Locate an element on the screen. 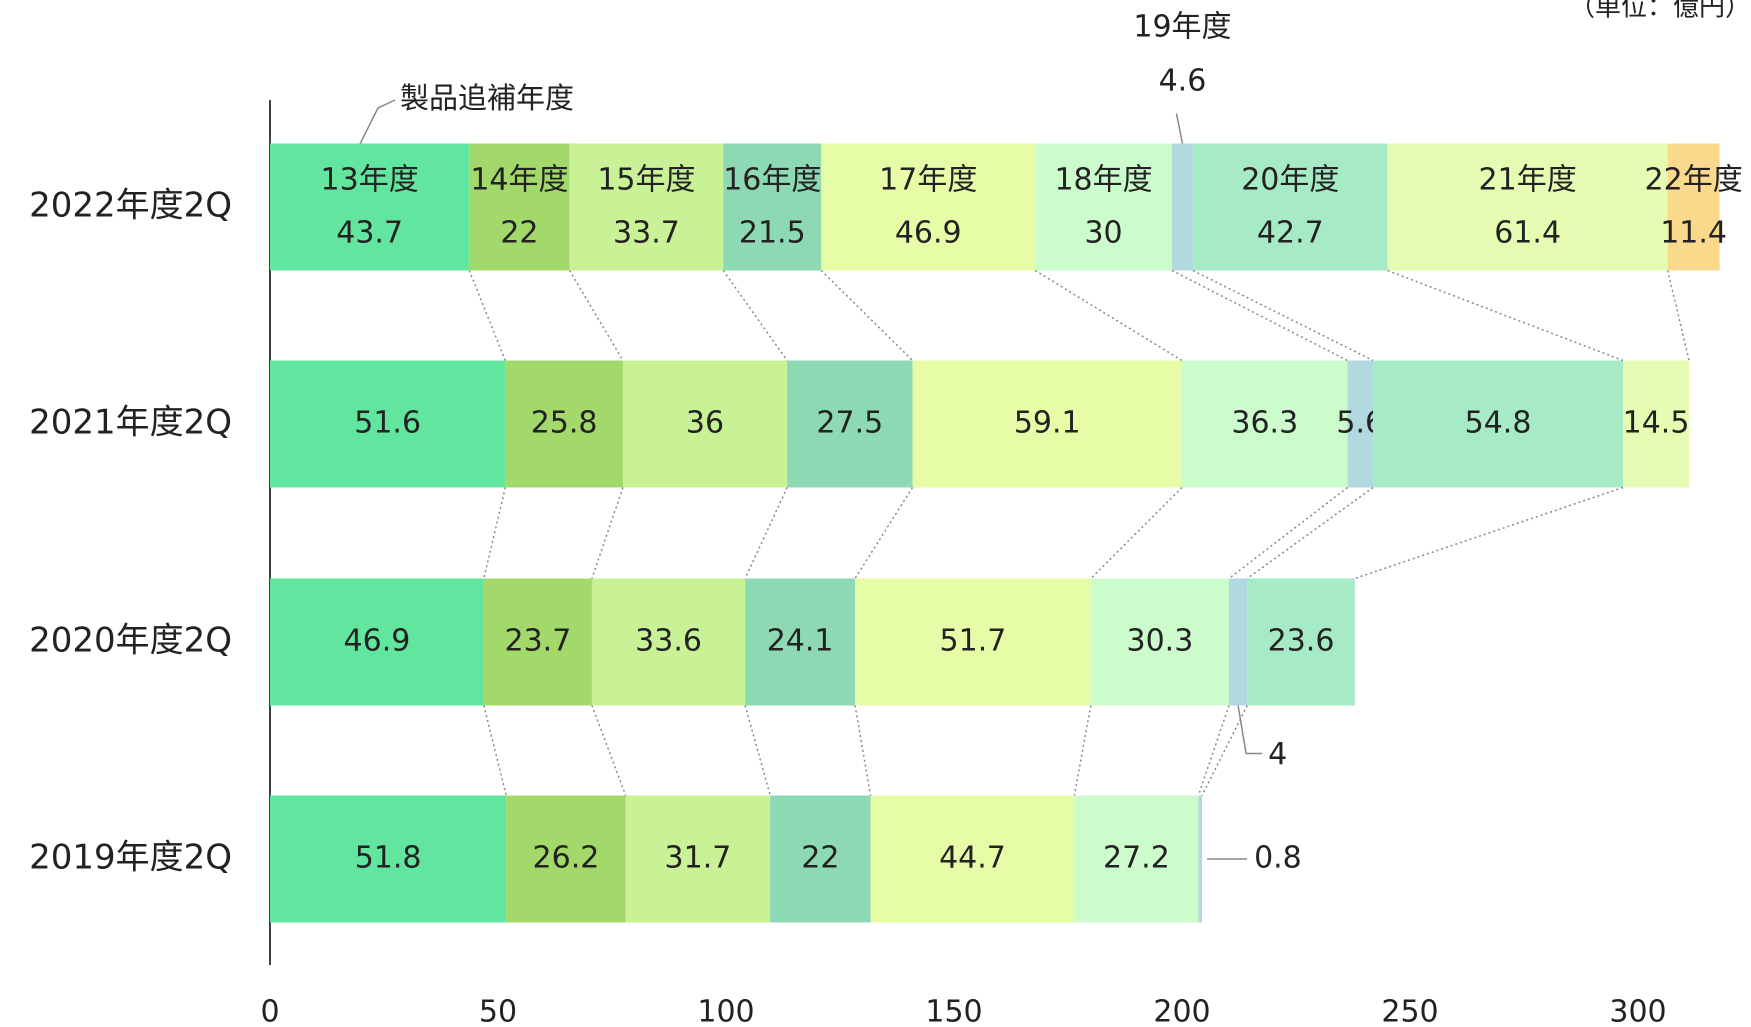 The width and height of the screenshot is (1751, 1027). value-label: 36 is located at coordinates (705, 423).